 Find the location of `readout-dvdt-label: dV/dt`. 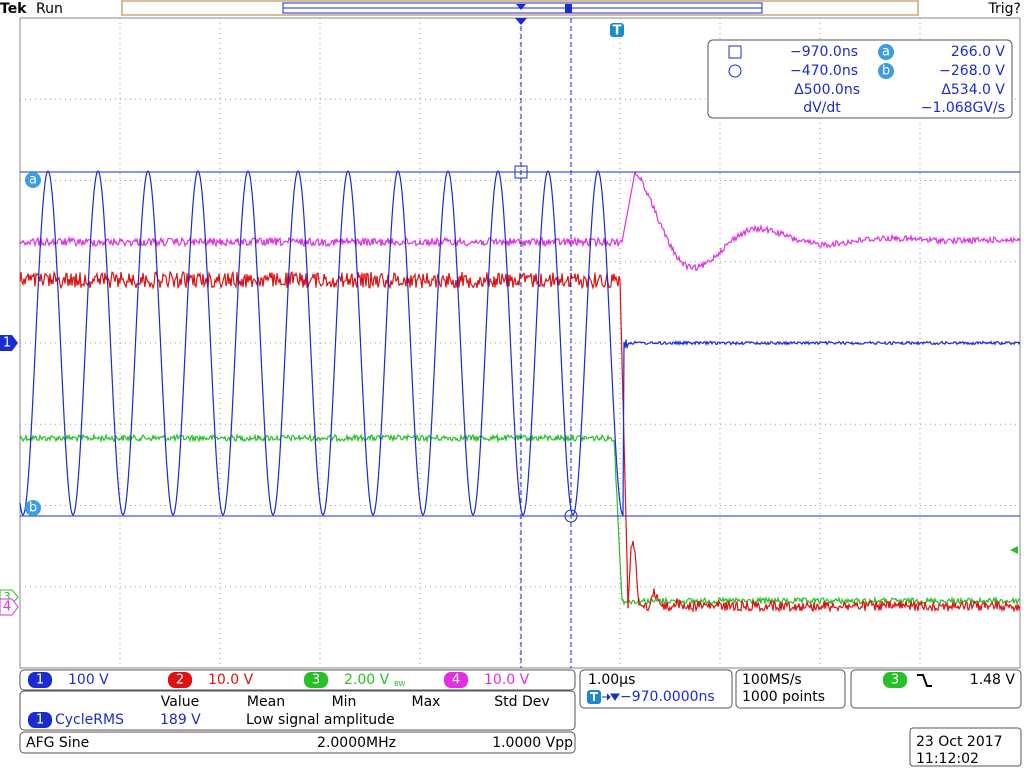

readout-dvdt-label: dV/dt is located at coordinates (822, 108).